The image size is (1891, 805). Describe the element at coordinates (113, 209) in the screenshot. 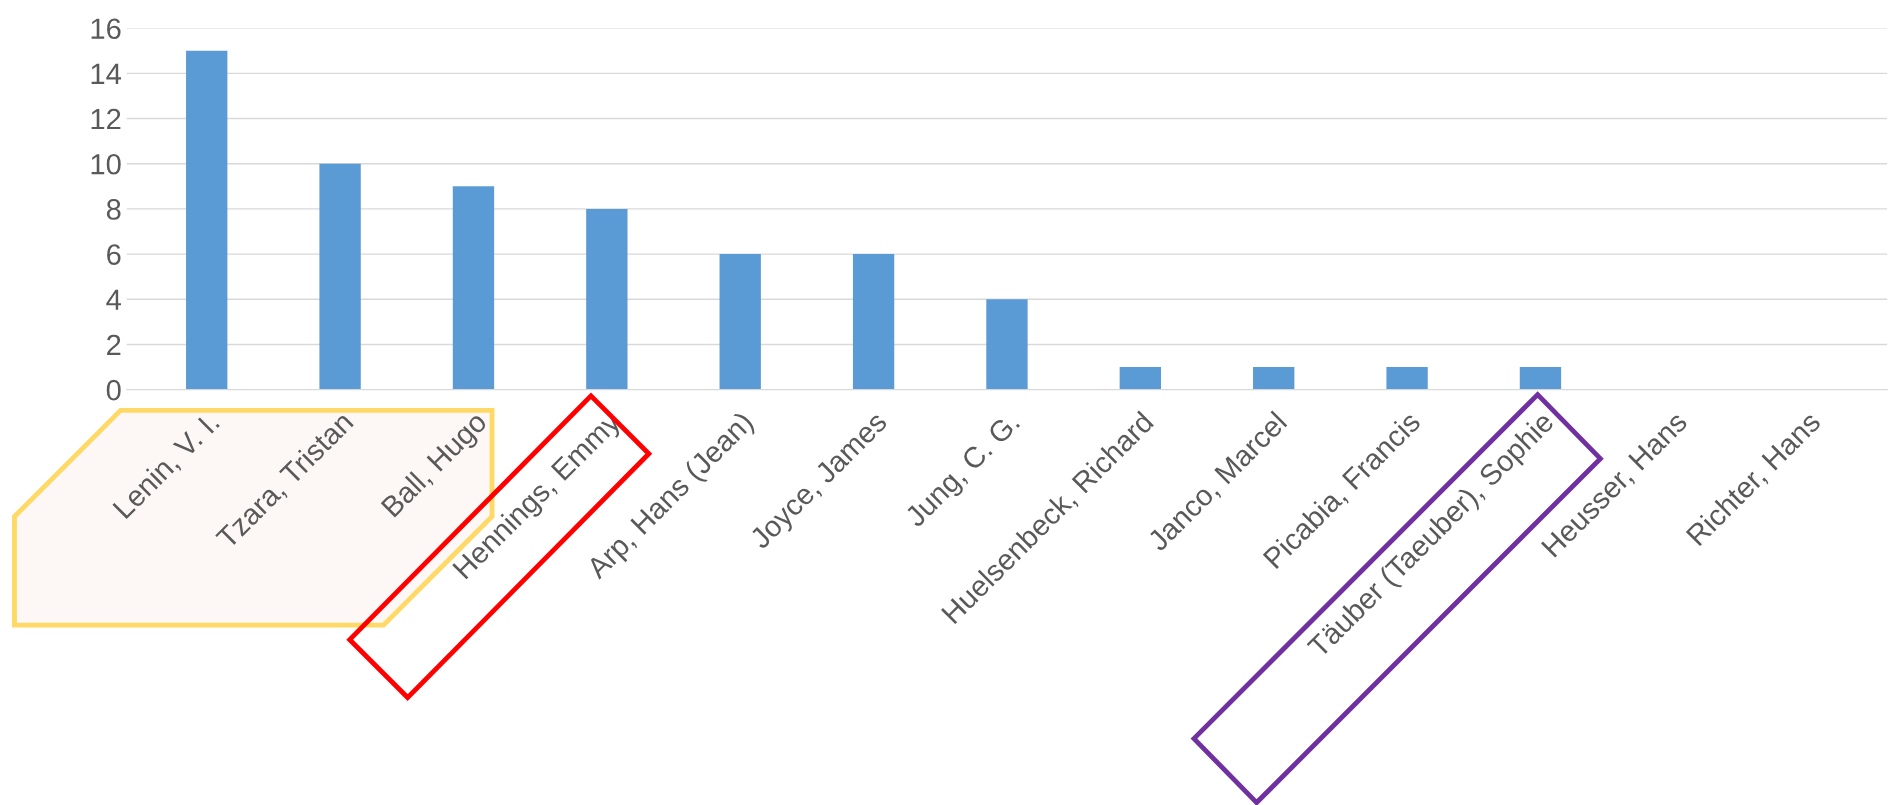

I see `y-tick-label: 8` at that location.